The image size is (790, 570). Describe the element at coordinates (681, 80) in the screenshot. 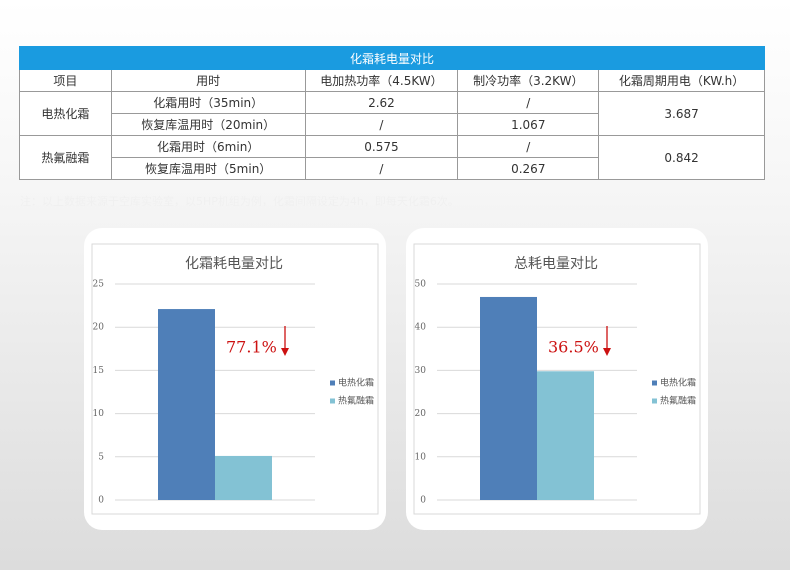

I see `header-cell: 化霜周期用电（KW.h）` at that location.